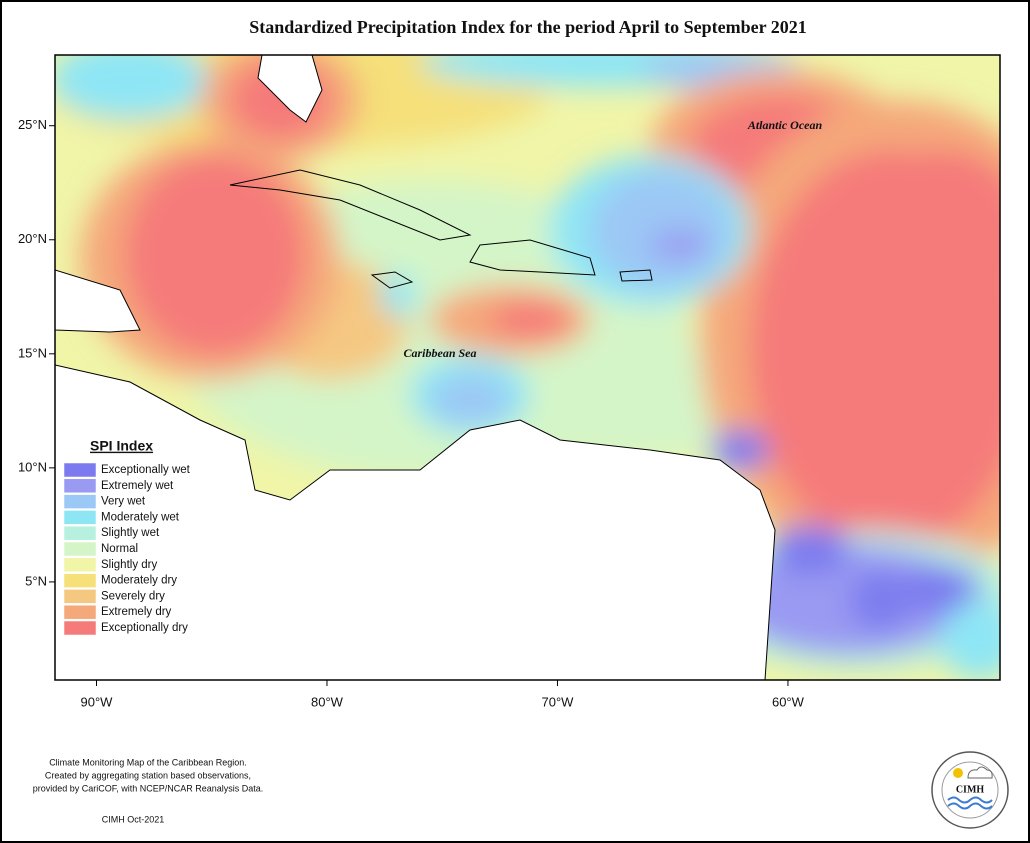 Image resolution: width=1030 pixels, height=843 pixels. What do you see at coordinates (137, 486) in the screenshot?
I see `legend-label: Extremely wet` at bounding box center [137, 486].